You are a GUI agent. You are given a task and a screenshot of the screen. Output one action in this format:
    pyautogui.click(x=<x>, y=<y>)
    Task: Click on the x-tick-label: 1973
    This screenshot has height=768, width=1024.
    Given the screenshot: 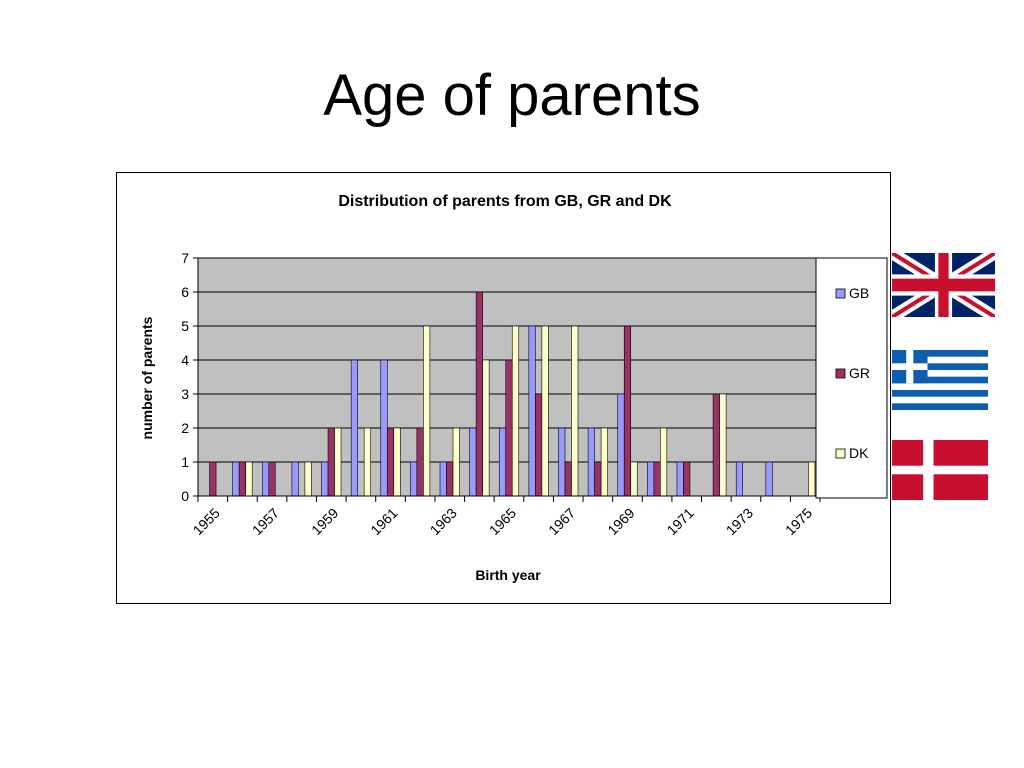 What is the action you would take?
    pyautogui.click(x=739, y=521)
    